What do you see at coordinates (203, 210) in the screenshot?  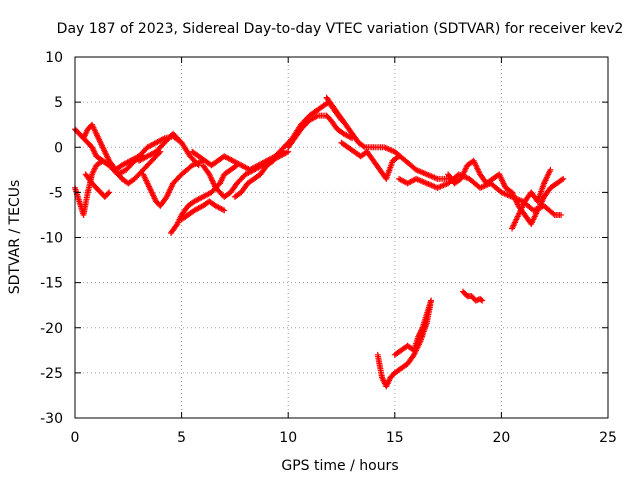 I see `series-track-h` at bounding box center [203, 210].